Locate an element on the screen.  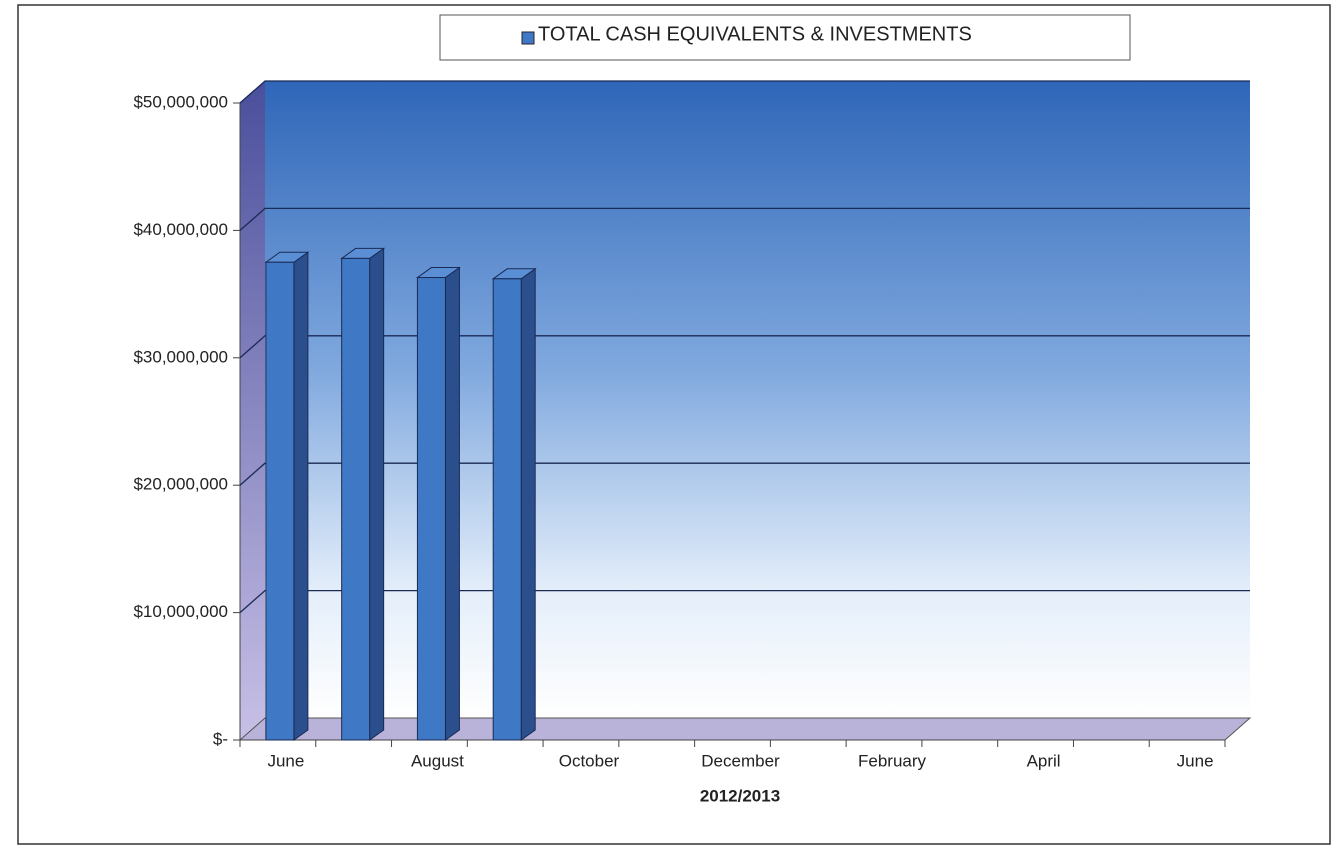
x-tick-label: October is located at coordinates (589, 760).